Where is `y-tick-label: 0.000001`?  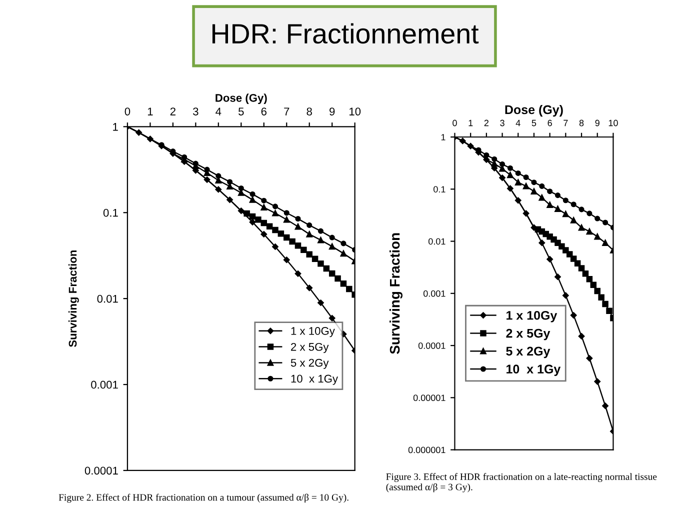 y-tick-label: 0.000001 is located at coordinates (427, 450).